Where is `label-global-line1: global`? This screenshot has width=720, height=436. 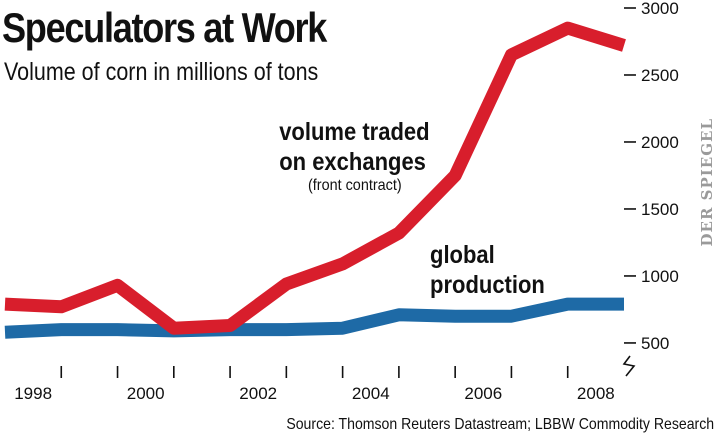 label-global-line1: global is located at coordinates (462, 255).